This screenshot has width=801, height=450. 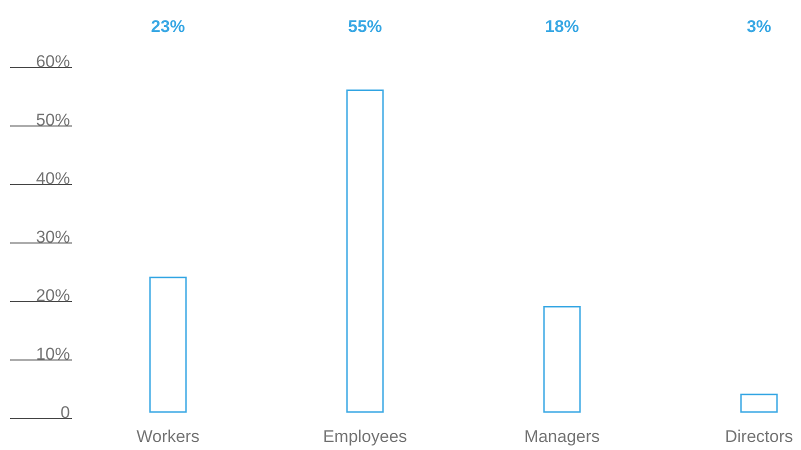 What do you see at coordinates (562, 436) in the screenshot?
I see `x-tick-label: Managers` at bounding box center [562, 436].